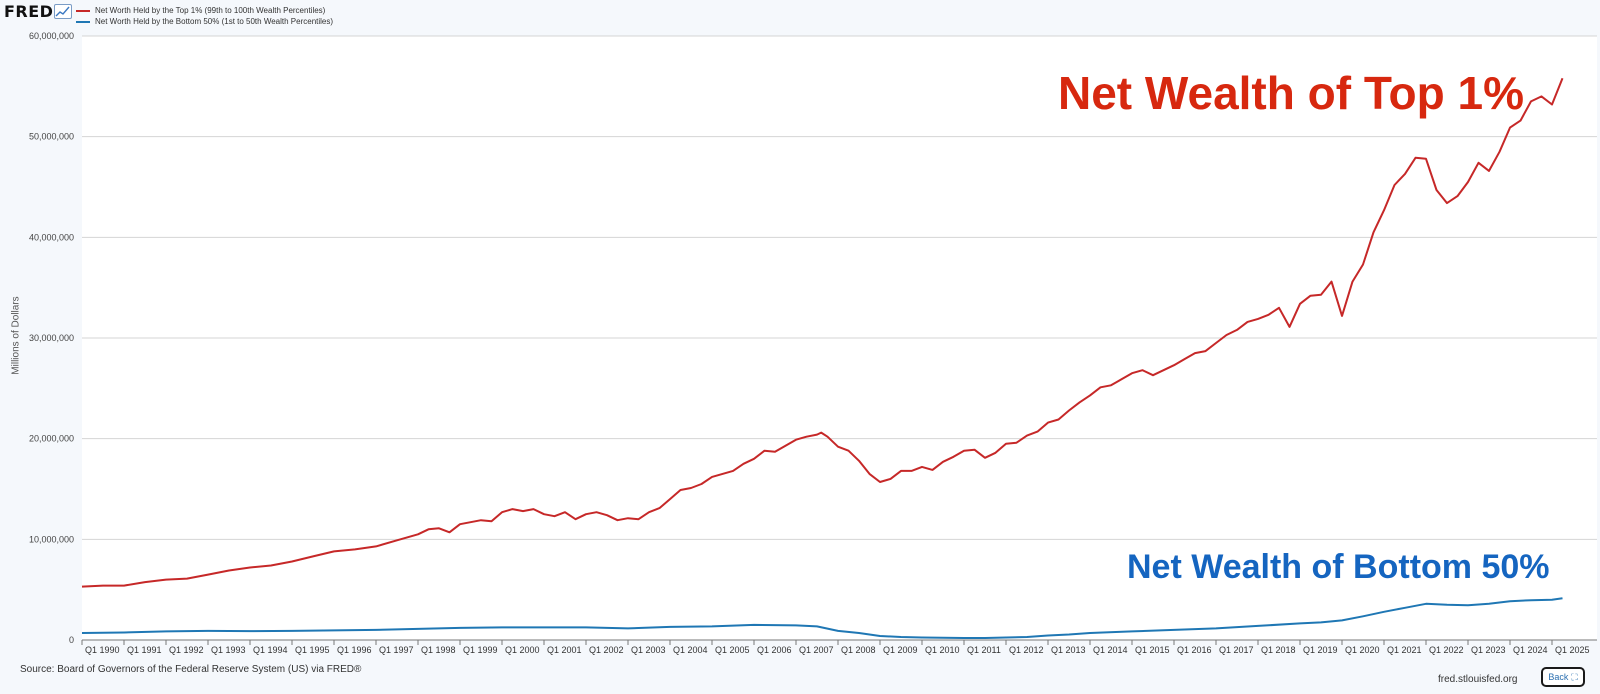 This screenshot has width=1600, height=694. Describe the element at coordinates (354, 650) in the screenshot. I see `x-tick-label: Q1 1996` at that location.